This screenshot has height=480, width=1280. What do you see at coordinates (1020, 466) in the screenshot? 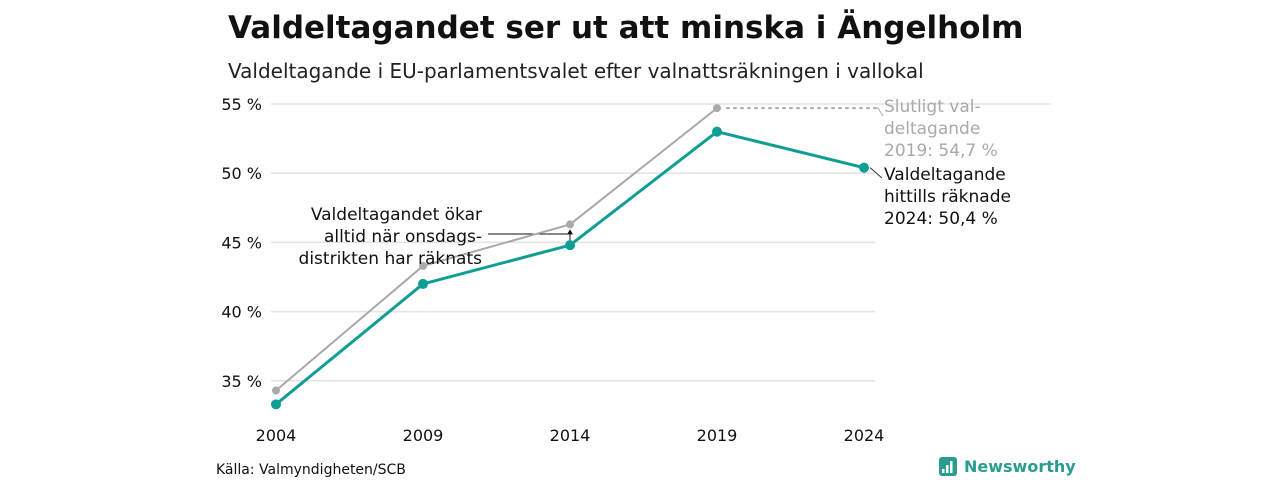
I see `brand-name: Newsworthy` at bounding box center [1020, 466].